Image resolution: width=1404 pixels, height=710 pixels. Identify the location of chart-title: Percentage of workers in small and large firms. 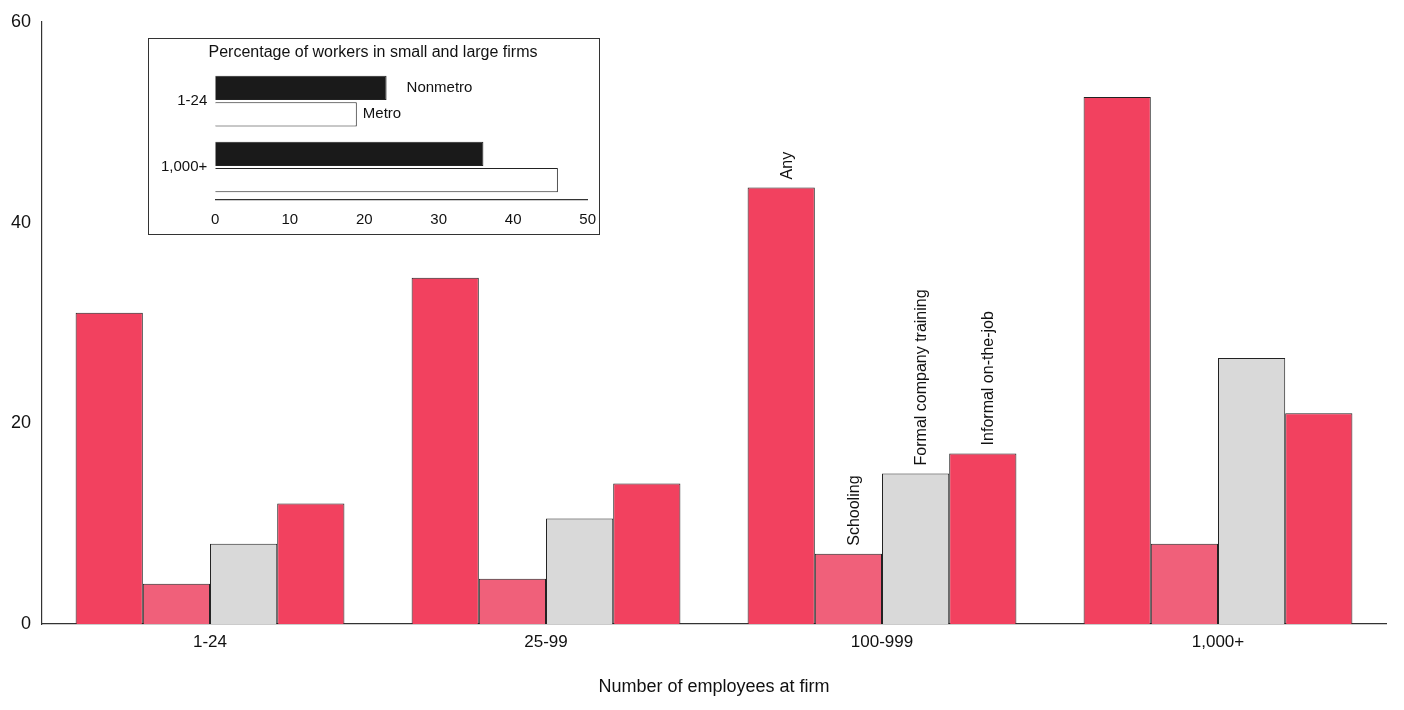
(373, 52).